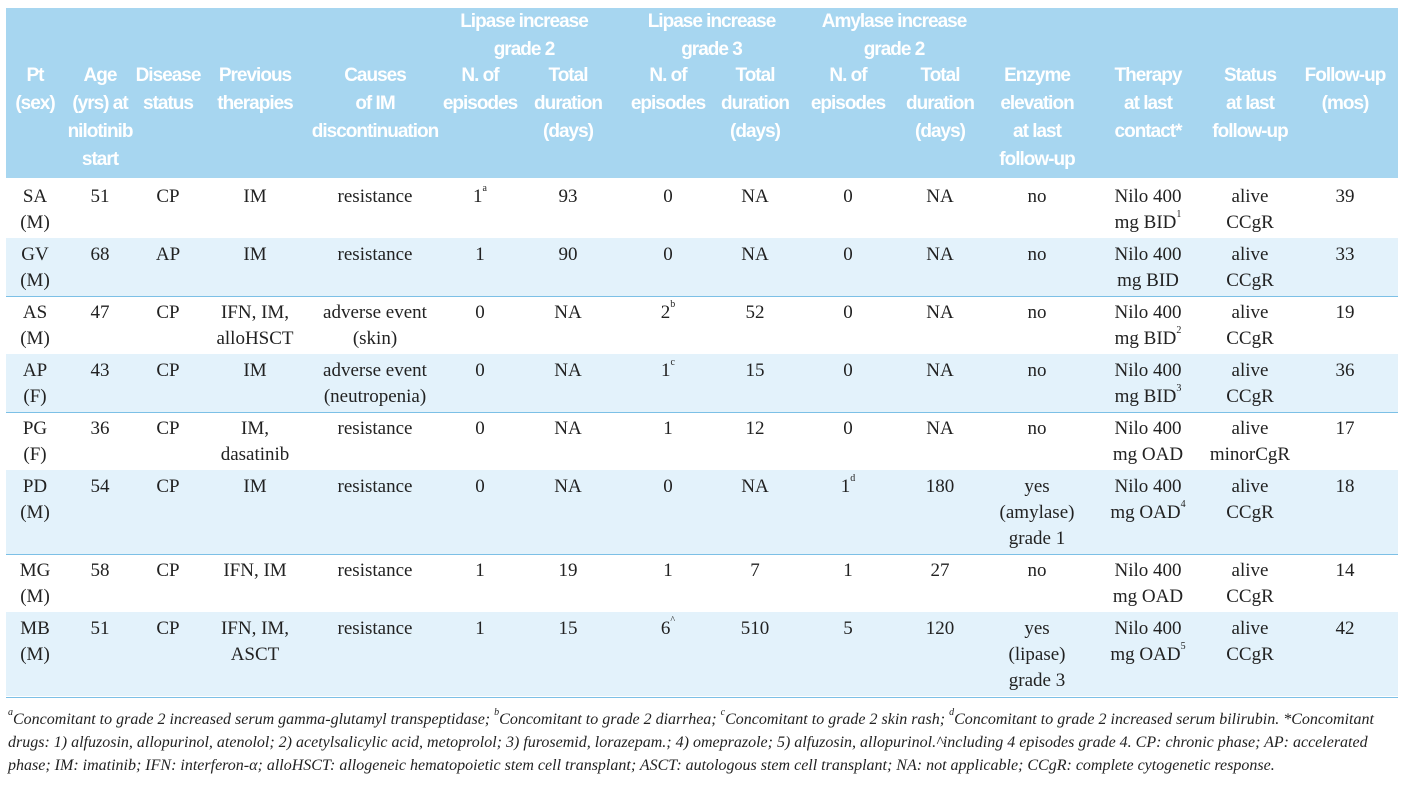 This screenshot has width=1404, height=800. I want to click on header-text: N. of, so click(848, 75).